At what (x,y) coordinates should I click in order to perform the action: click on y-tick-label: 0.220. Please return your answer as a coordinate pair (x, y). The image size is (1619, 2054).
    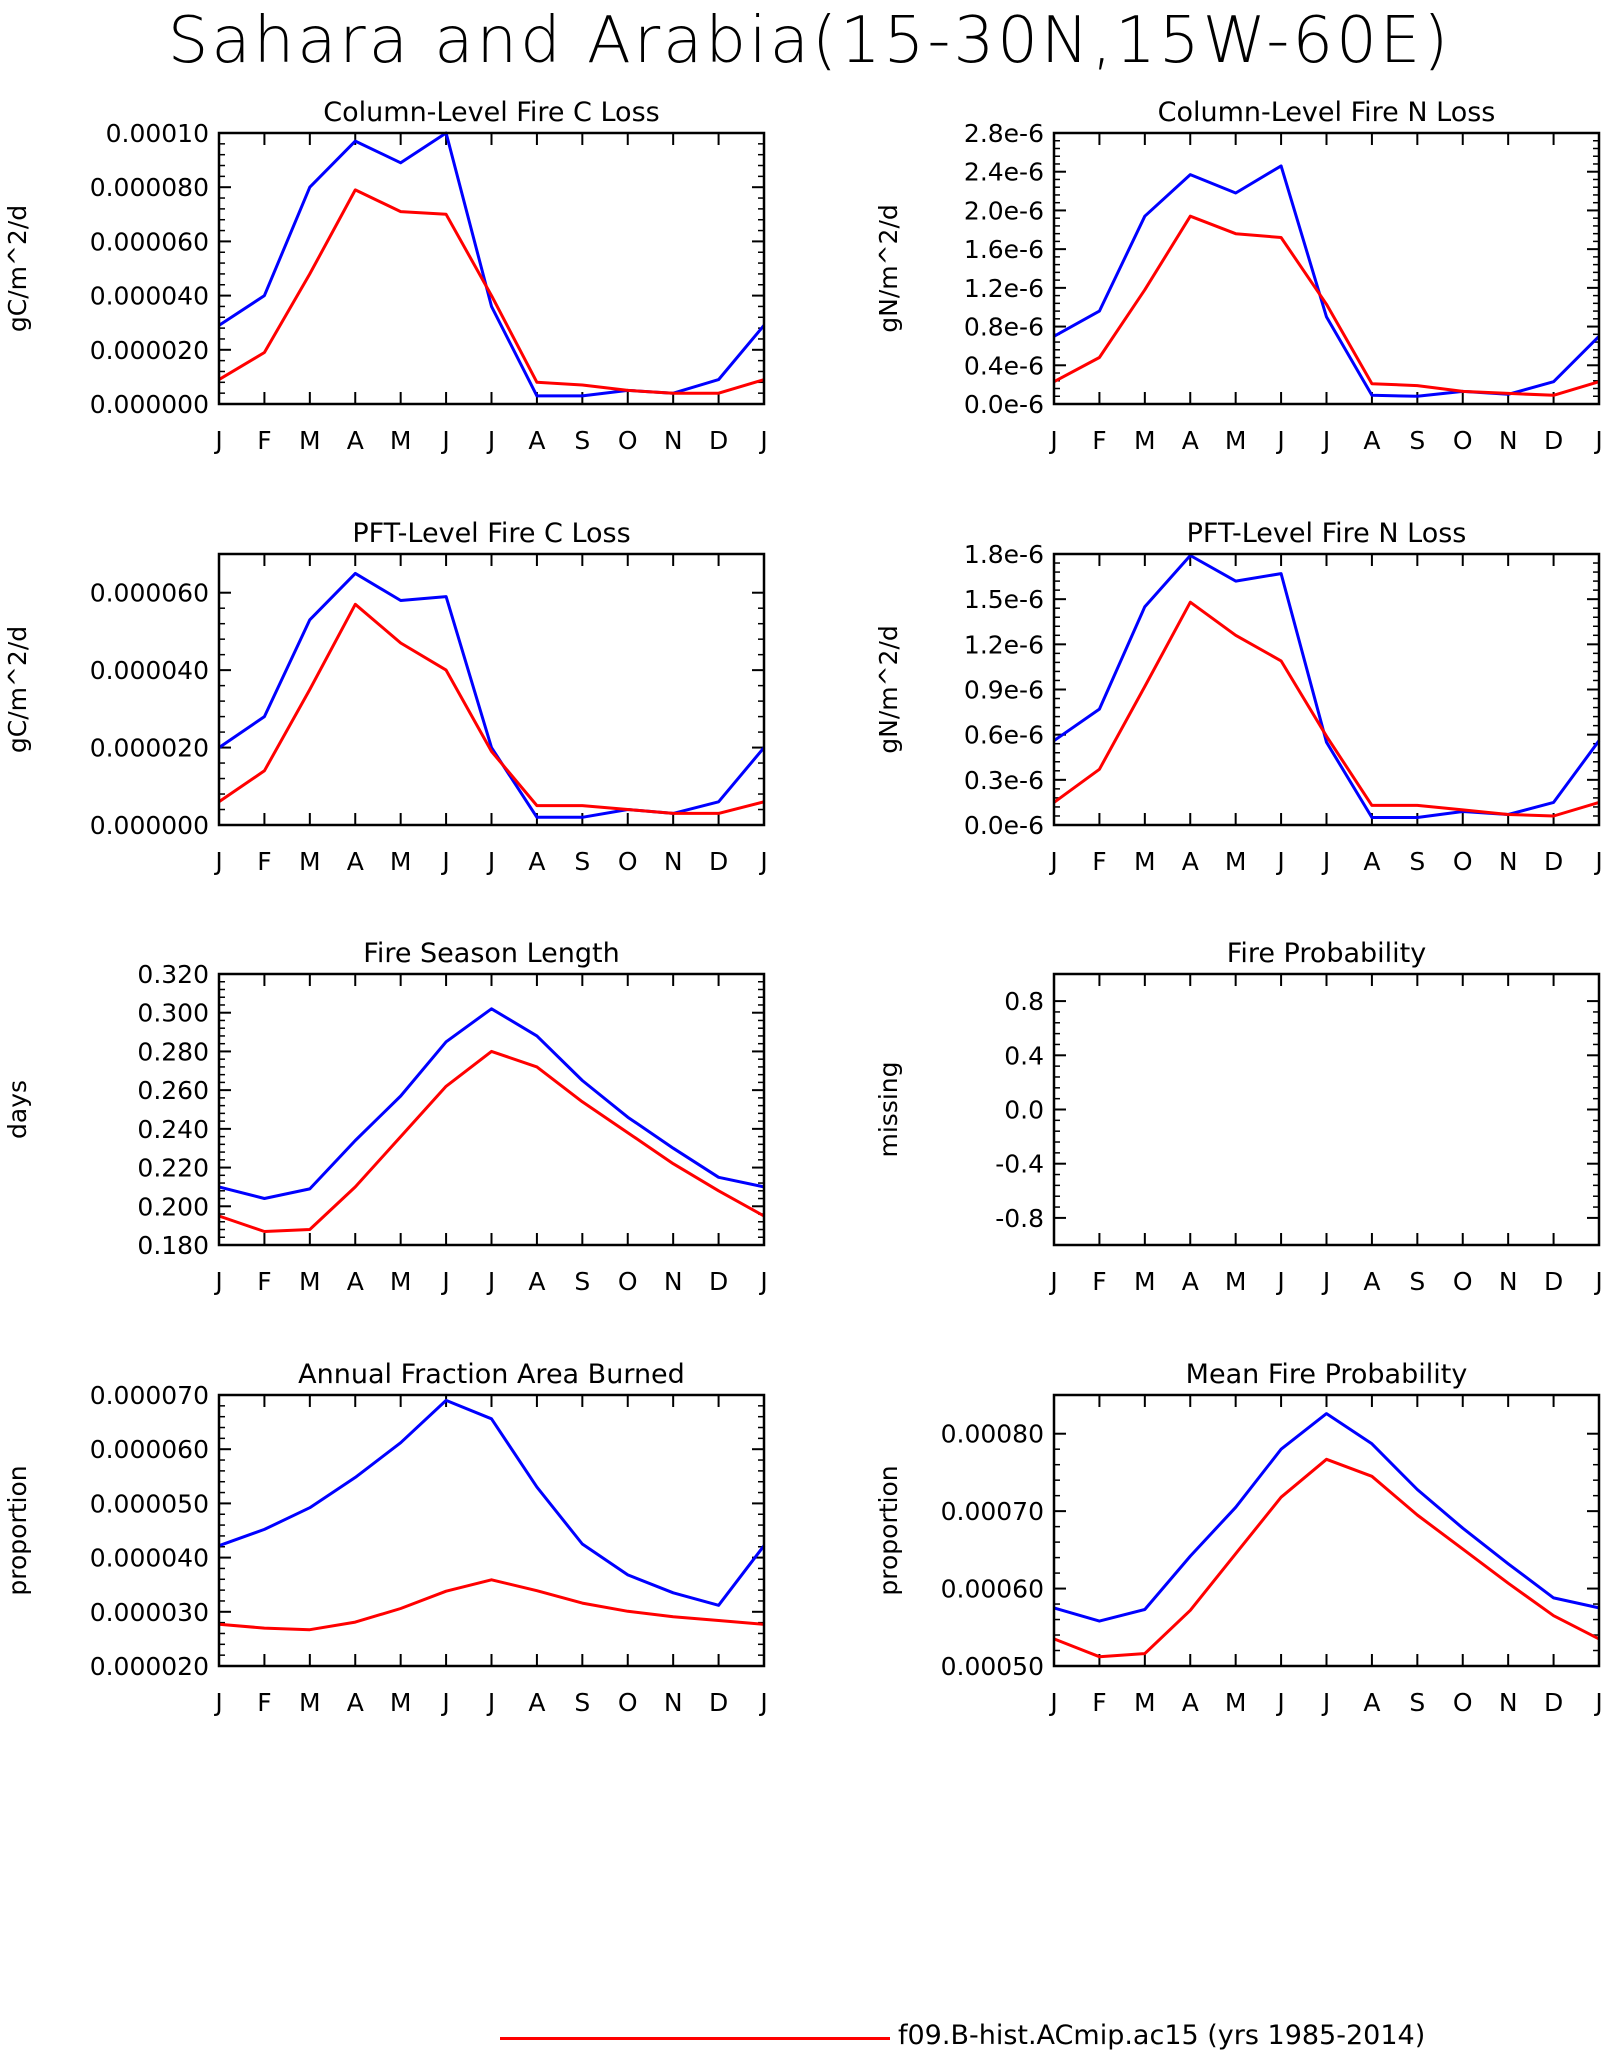
    Looking at the image, I should click on (173, 1168).